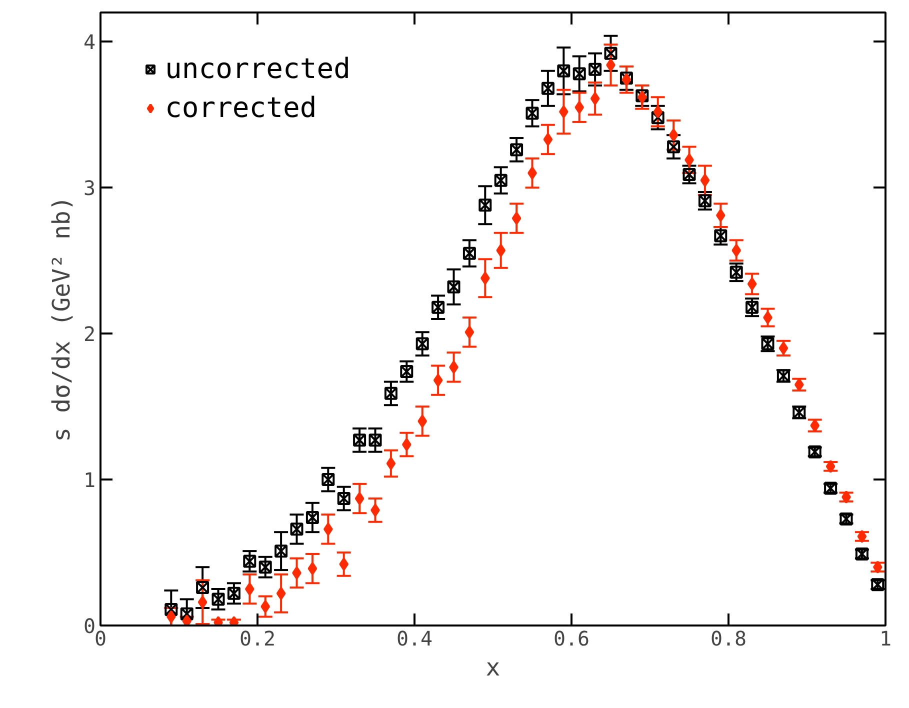 The height and width of the screenshot is (708, 909). Describe the element at coordinates (89, 188) in the screenshot. I see `y-tick-label: 3` at that location.